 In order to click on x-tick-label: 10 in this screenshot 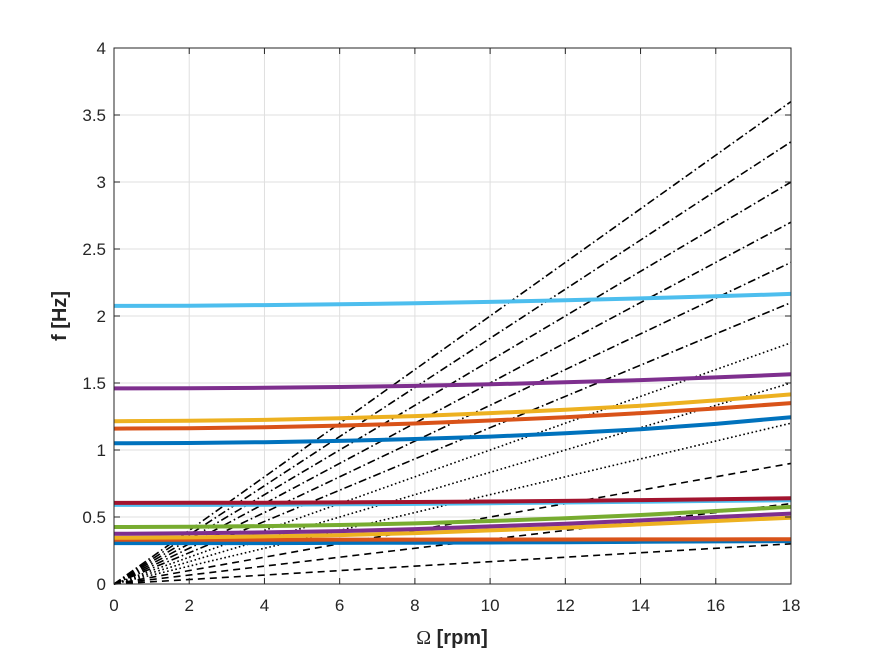, I will do `click(490, 605)`.